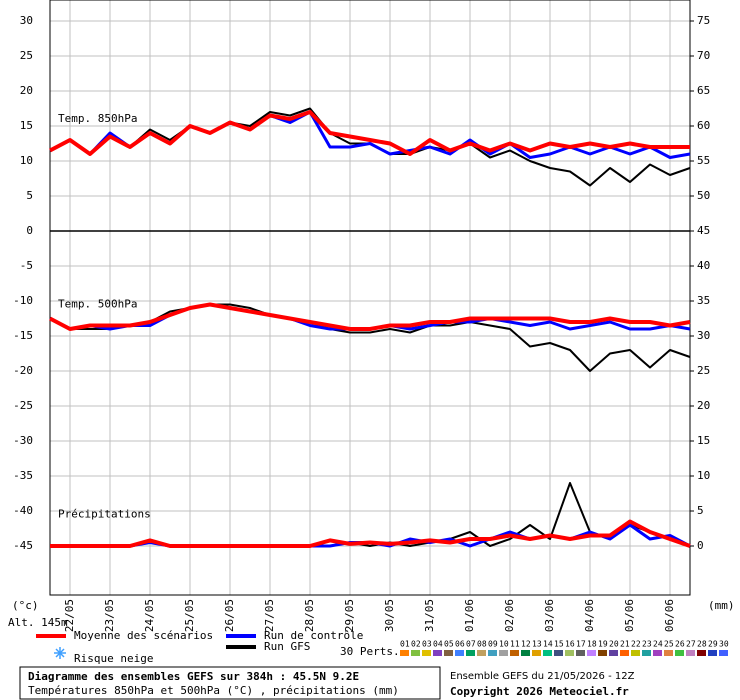  I want to click on x-tick-label: 22/05, so click(69, 615).